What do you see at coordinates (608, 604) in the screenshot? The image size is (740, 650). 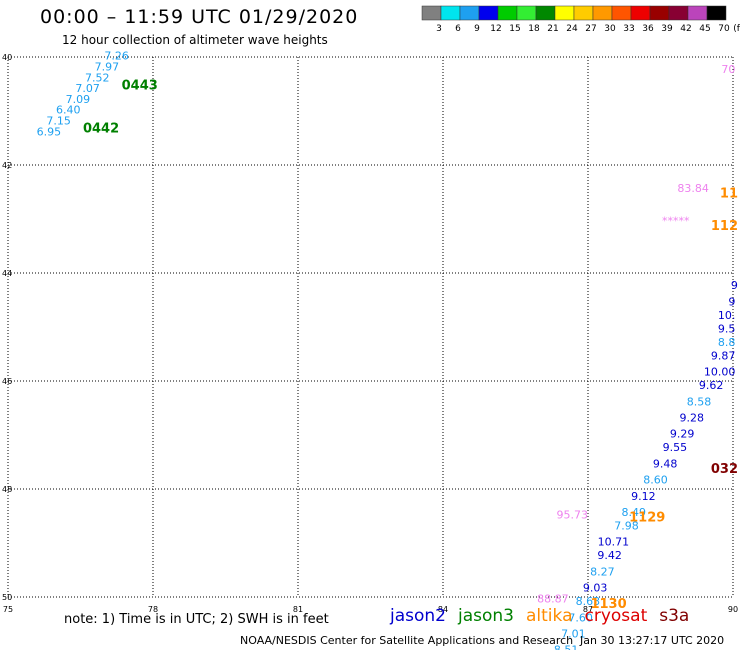 I see `pass-time-label: 1130` at bounding box center [608, 604].